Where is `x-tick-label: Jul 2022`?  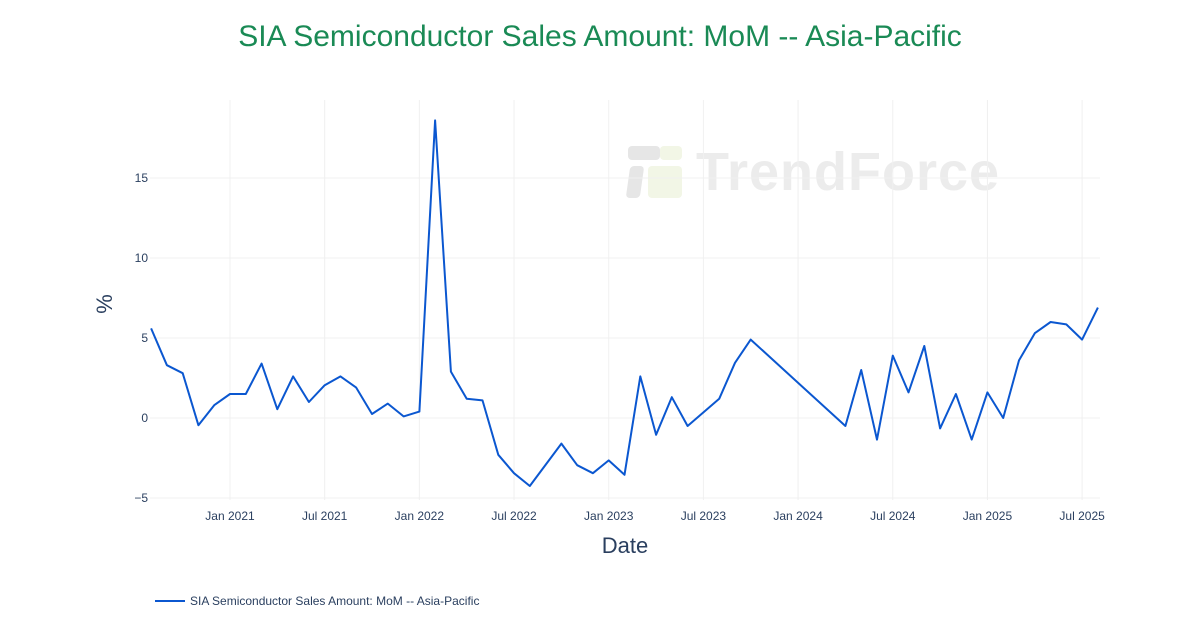
x-tick-label: Jul 2022 is located at coordinates (514, 516).